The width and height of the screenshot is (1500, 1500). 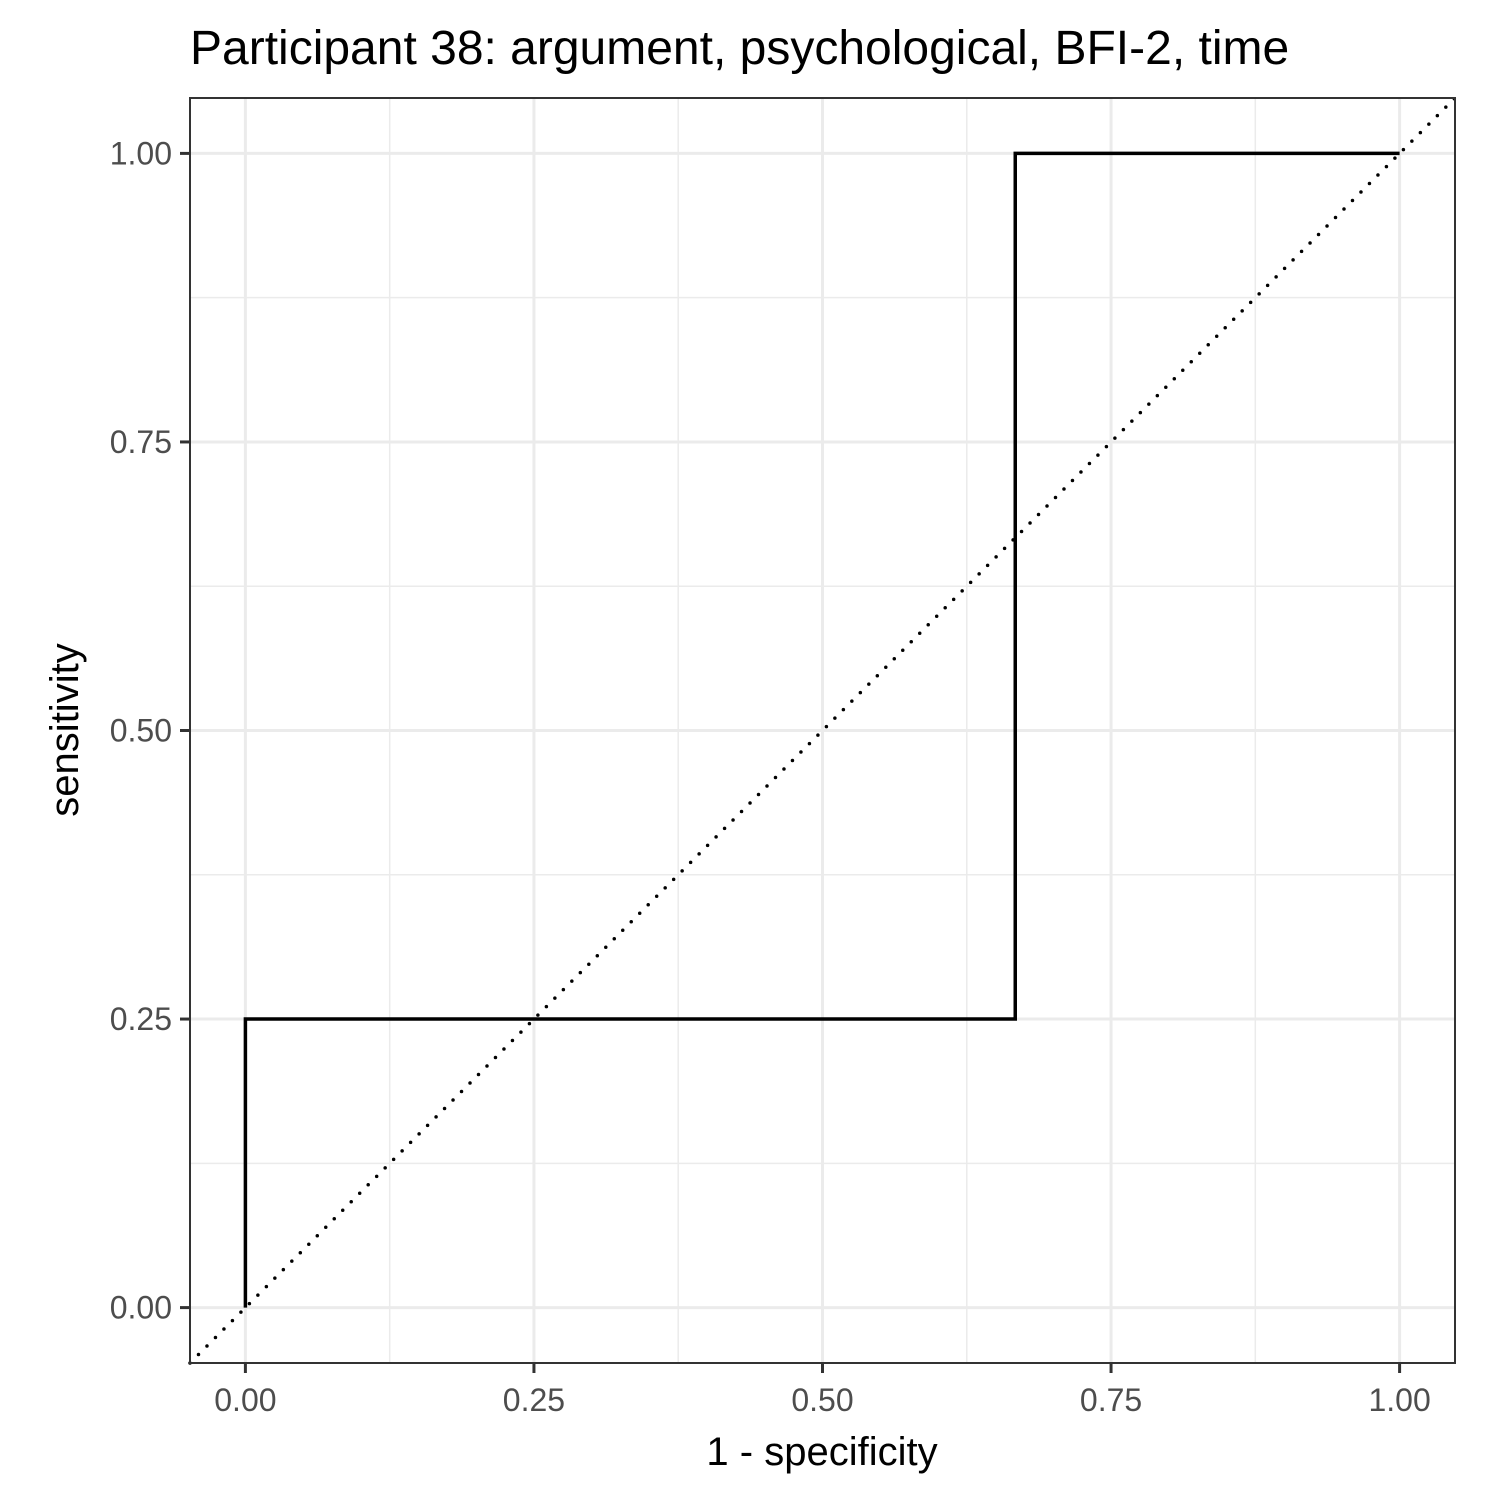 What do you see at coordinates (534, 1400) in the screenshot?
I see `x-tick-label: 0.25` at bounding box center [534, 1400].